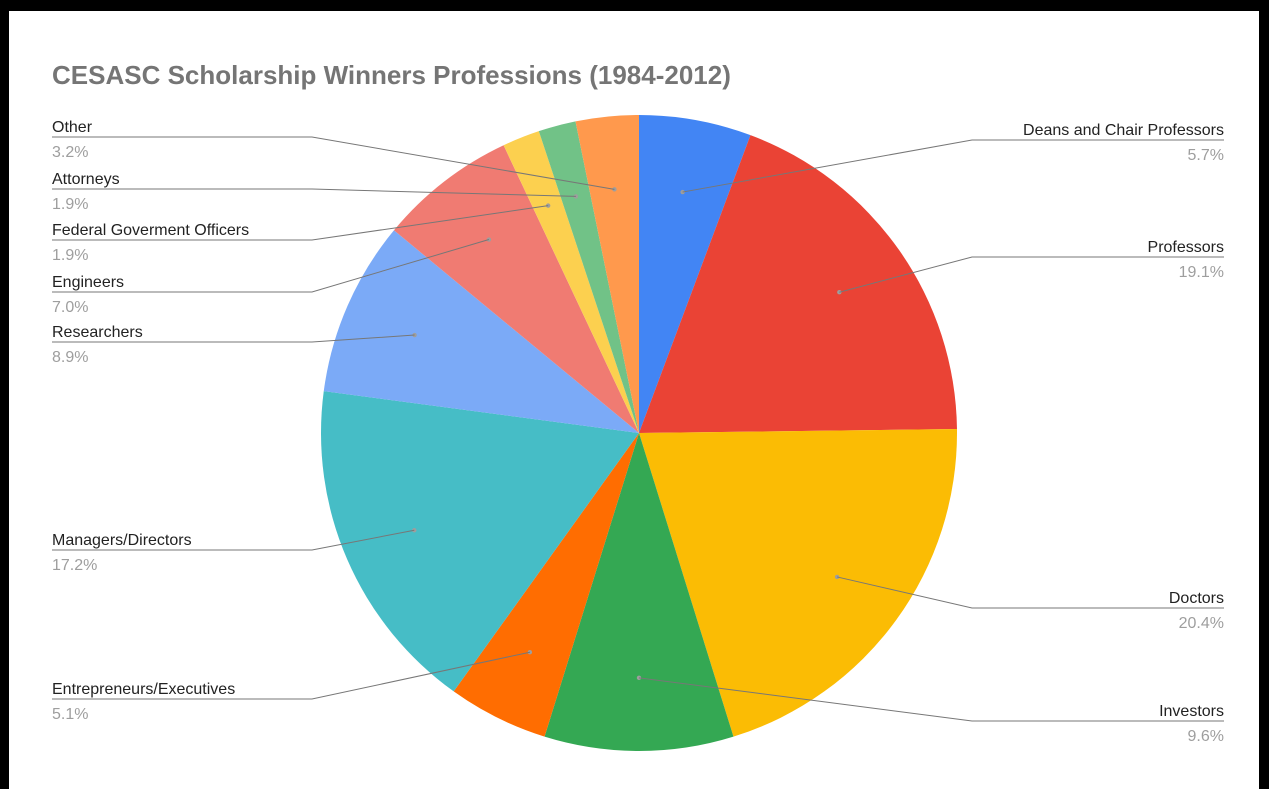 The image size is (1269, 789). Describe the element at coordinates (74, 565) in the screenshot. I see `slice-percent-managers-directors: 17.2%` at that location.